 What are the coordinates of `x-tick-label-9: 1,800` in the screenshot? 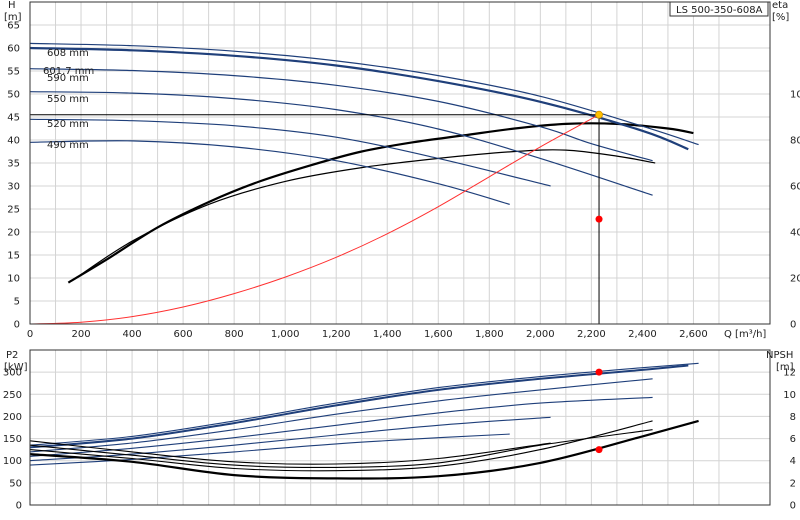 It's located at (489, 334).